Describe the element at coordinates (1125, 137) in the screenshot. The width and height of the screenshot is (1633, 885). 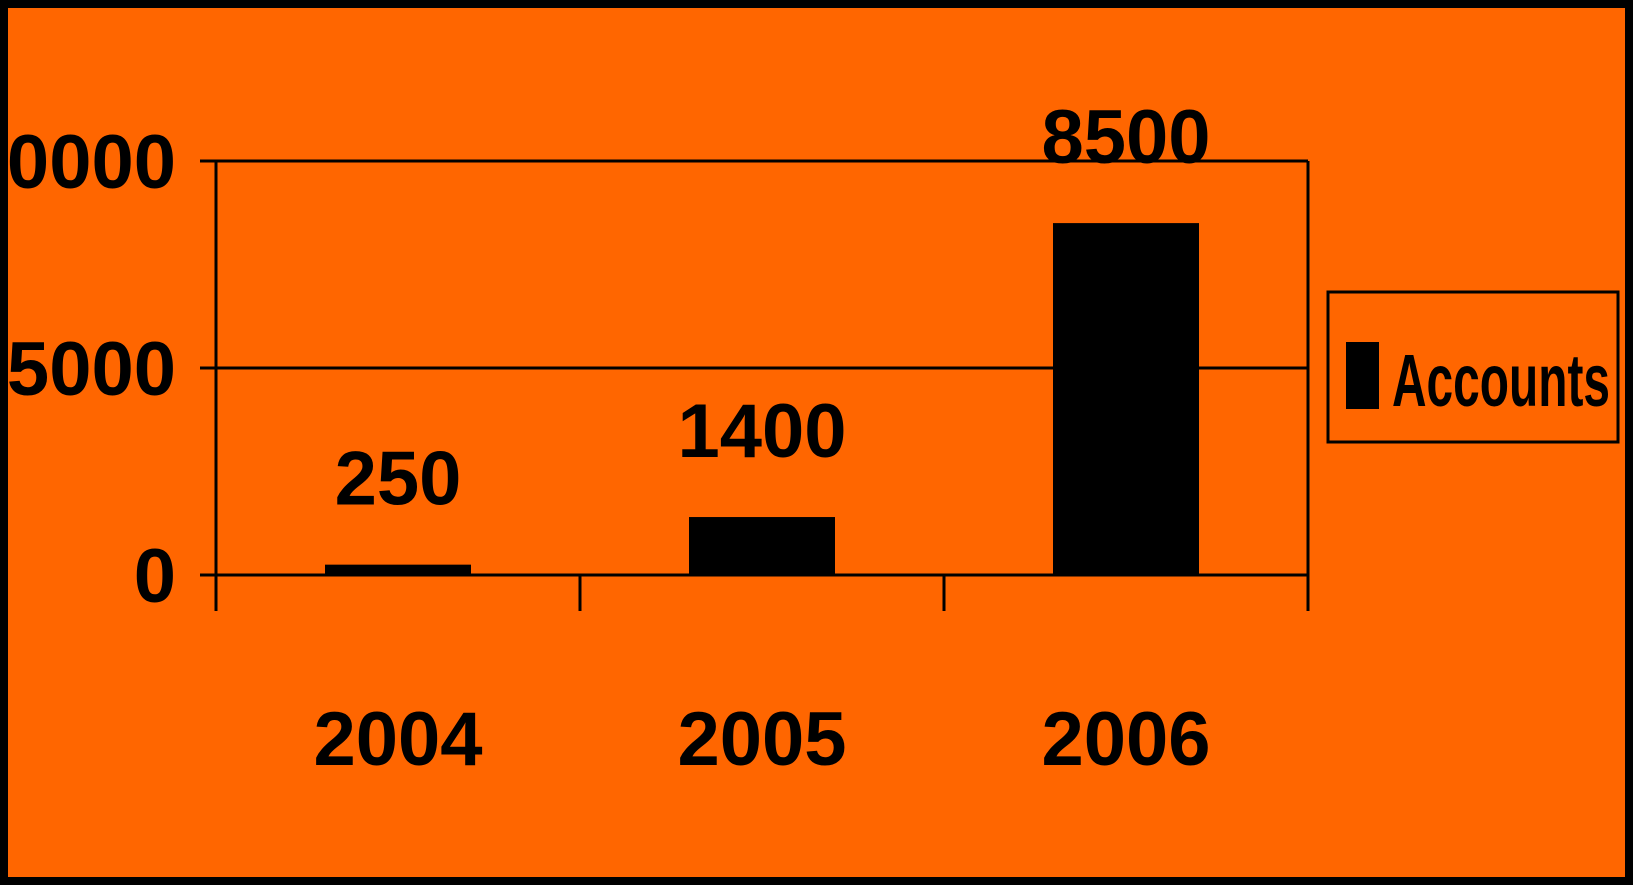
I see `data-label: 8500` at that location.